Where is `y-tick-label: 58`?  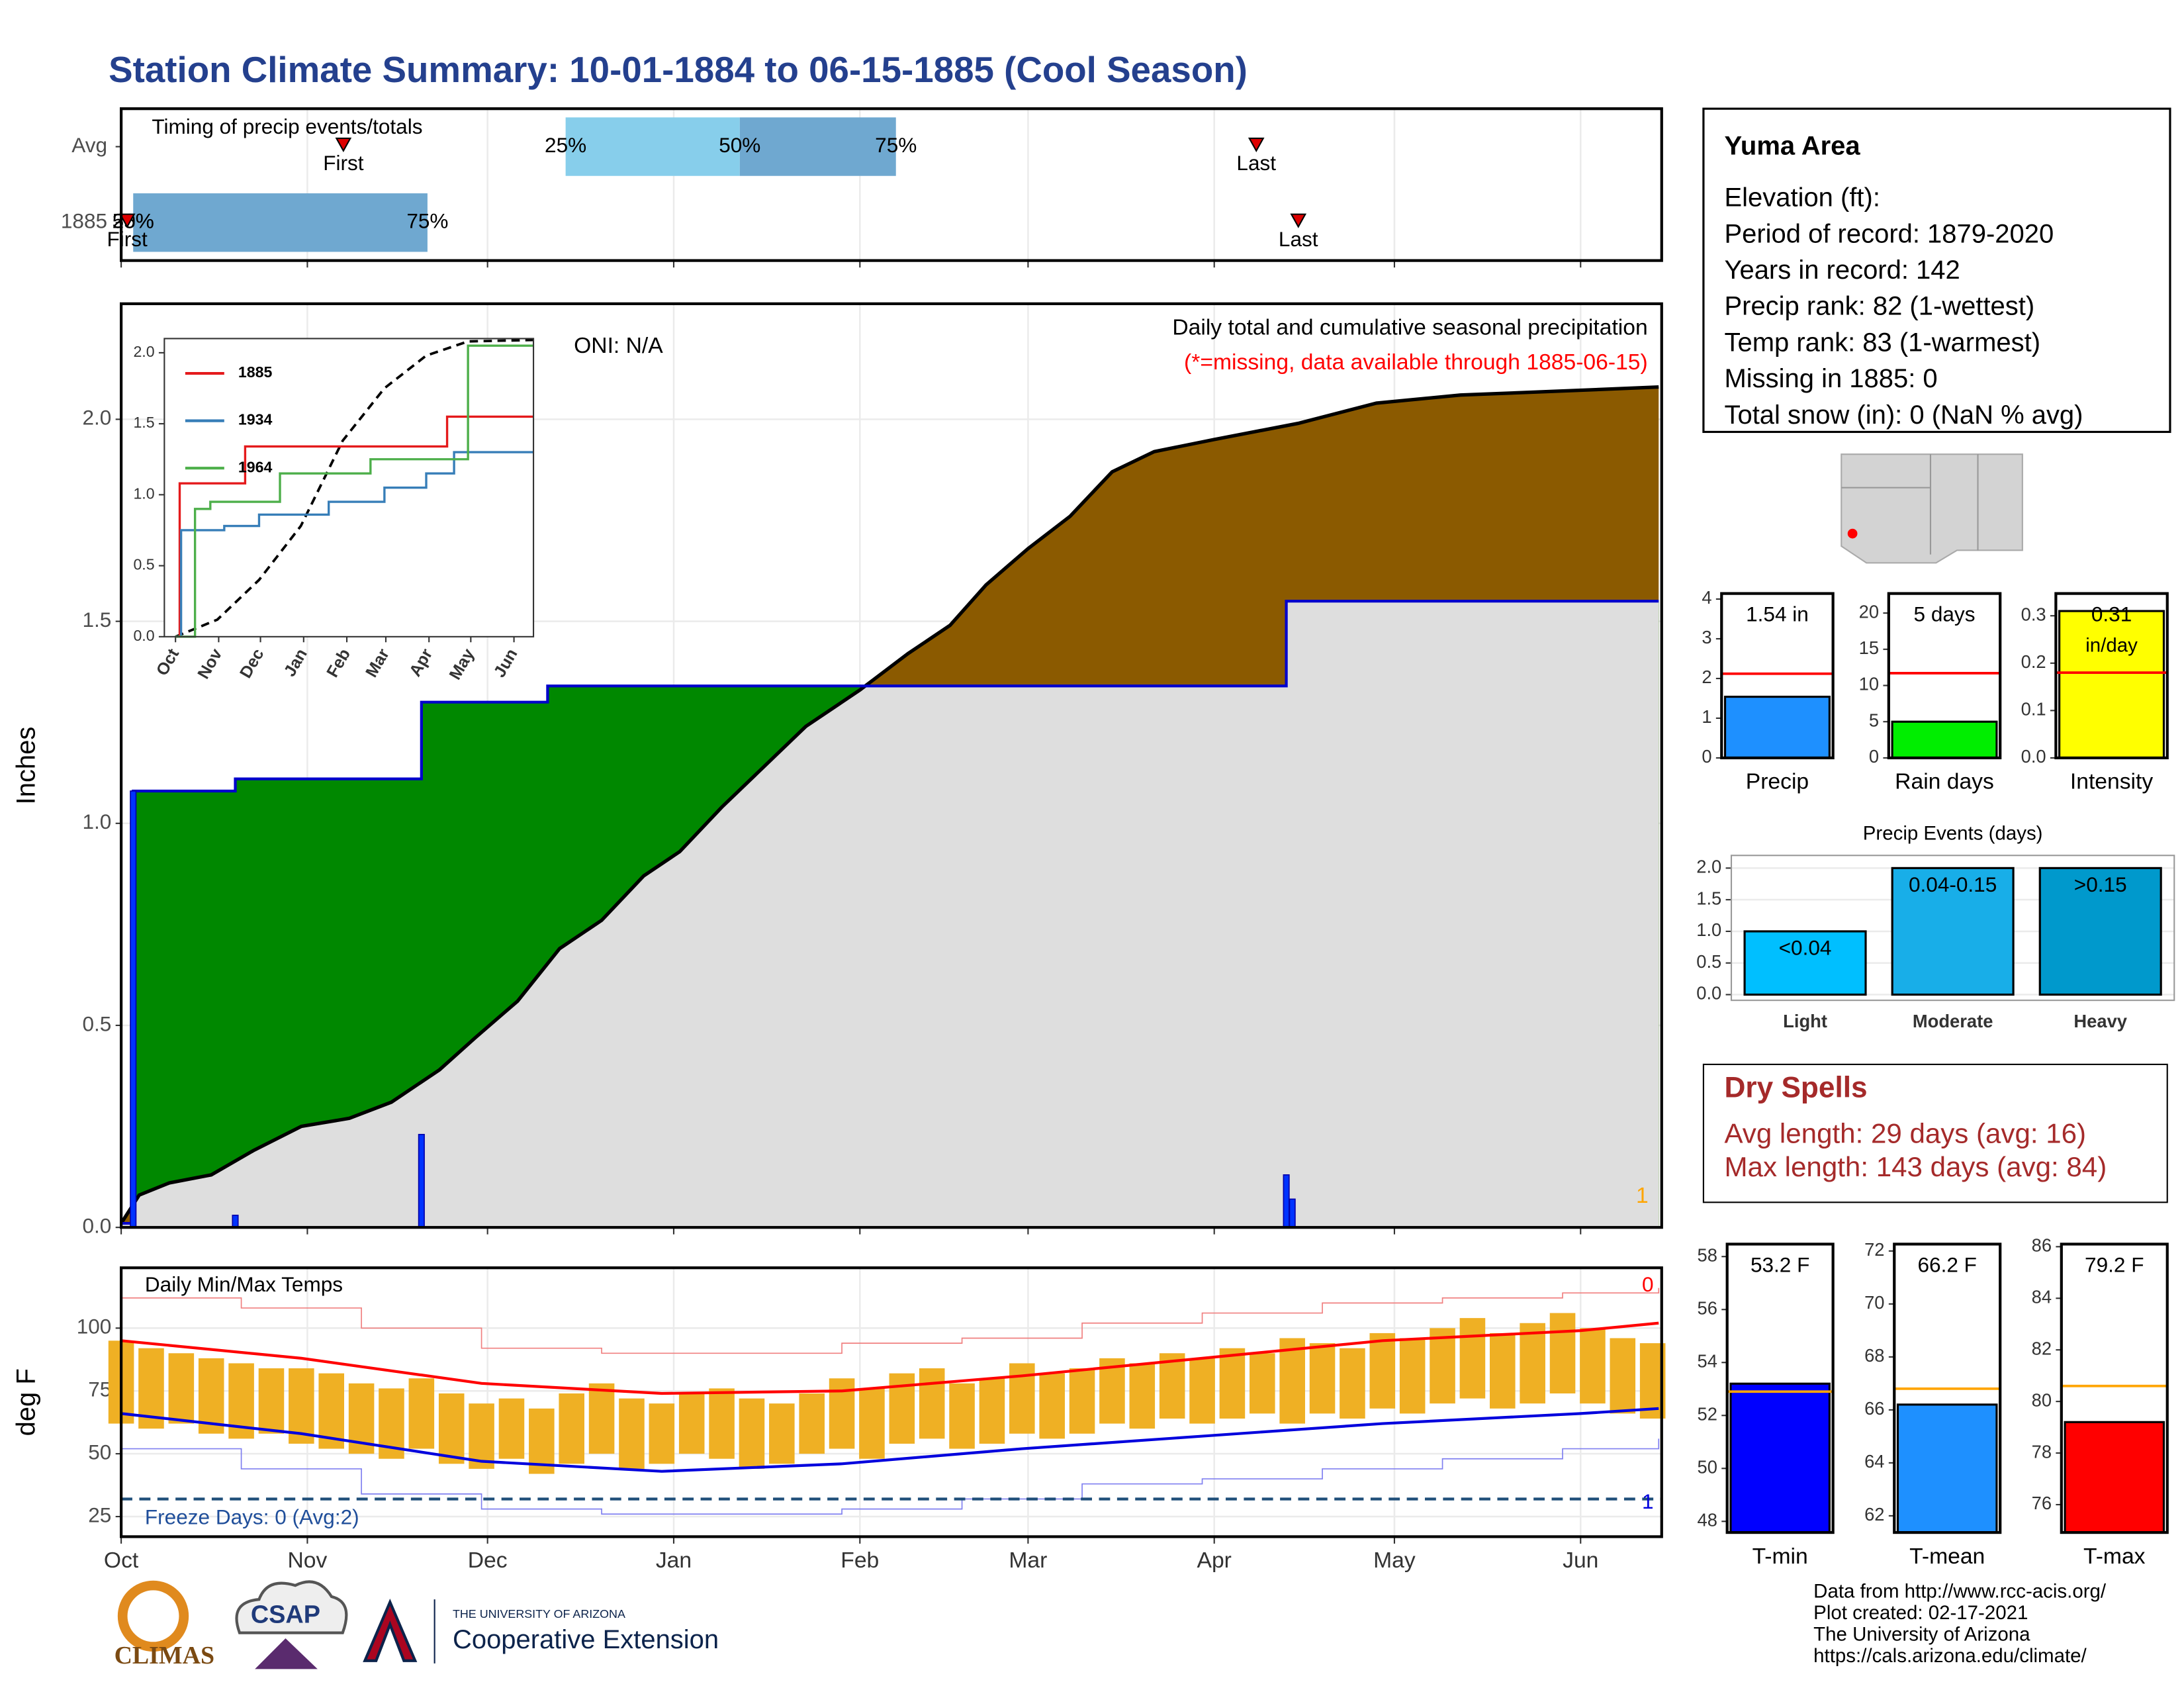 y-tick-label: 58 is located at coordinates (1707, 1254).